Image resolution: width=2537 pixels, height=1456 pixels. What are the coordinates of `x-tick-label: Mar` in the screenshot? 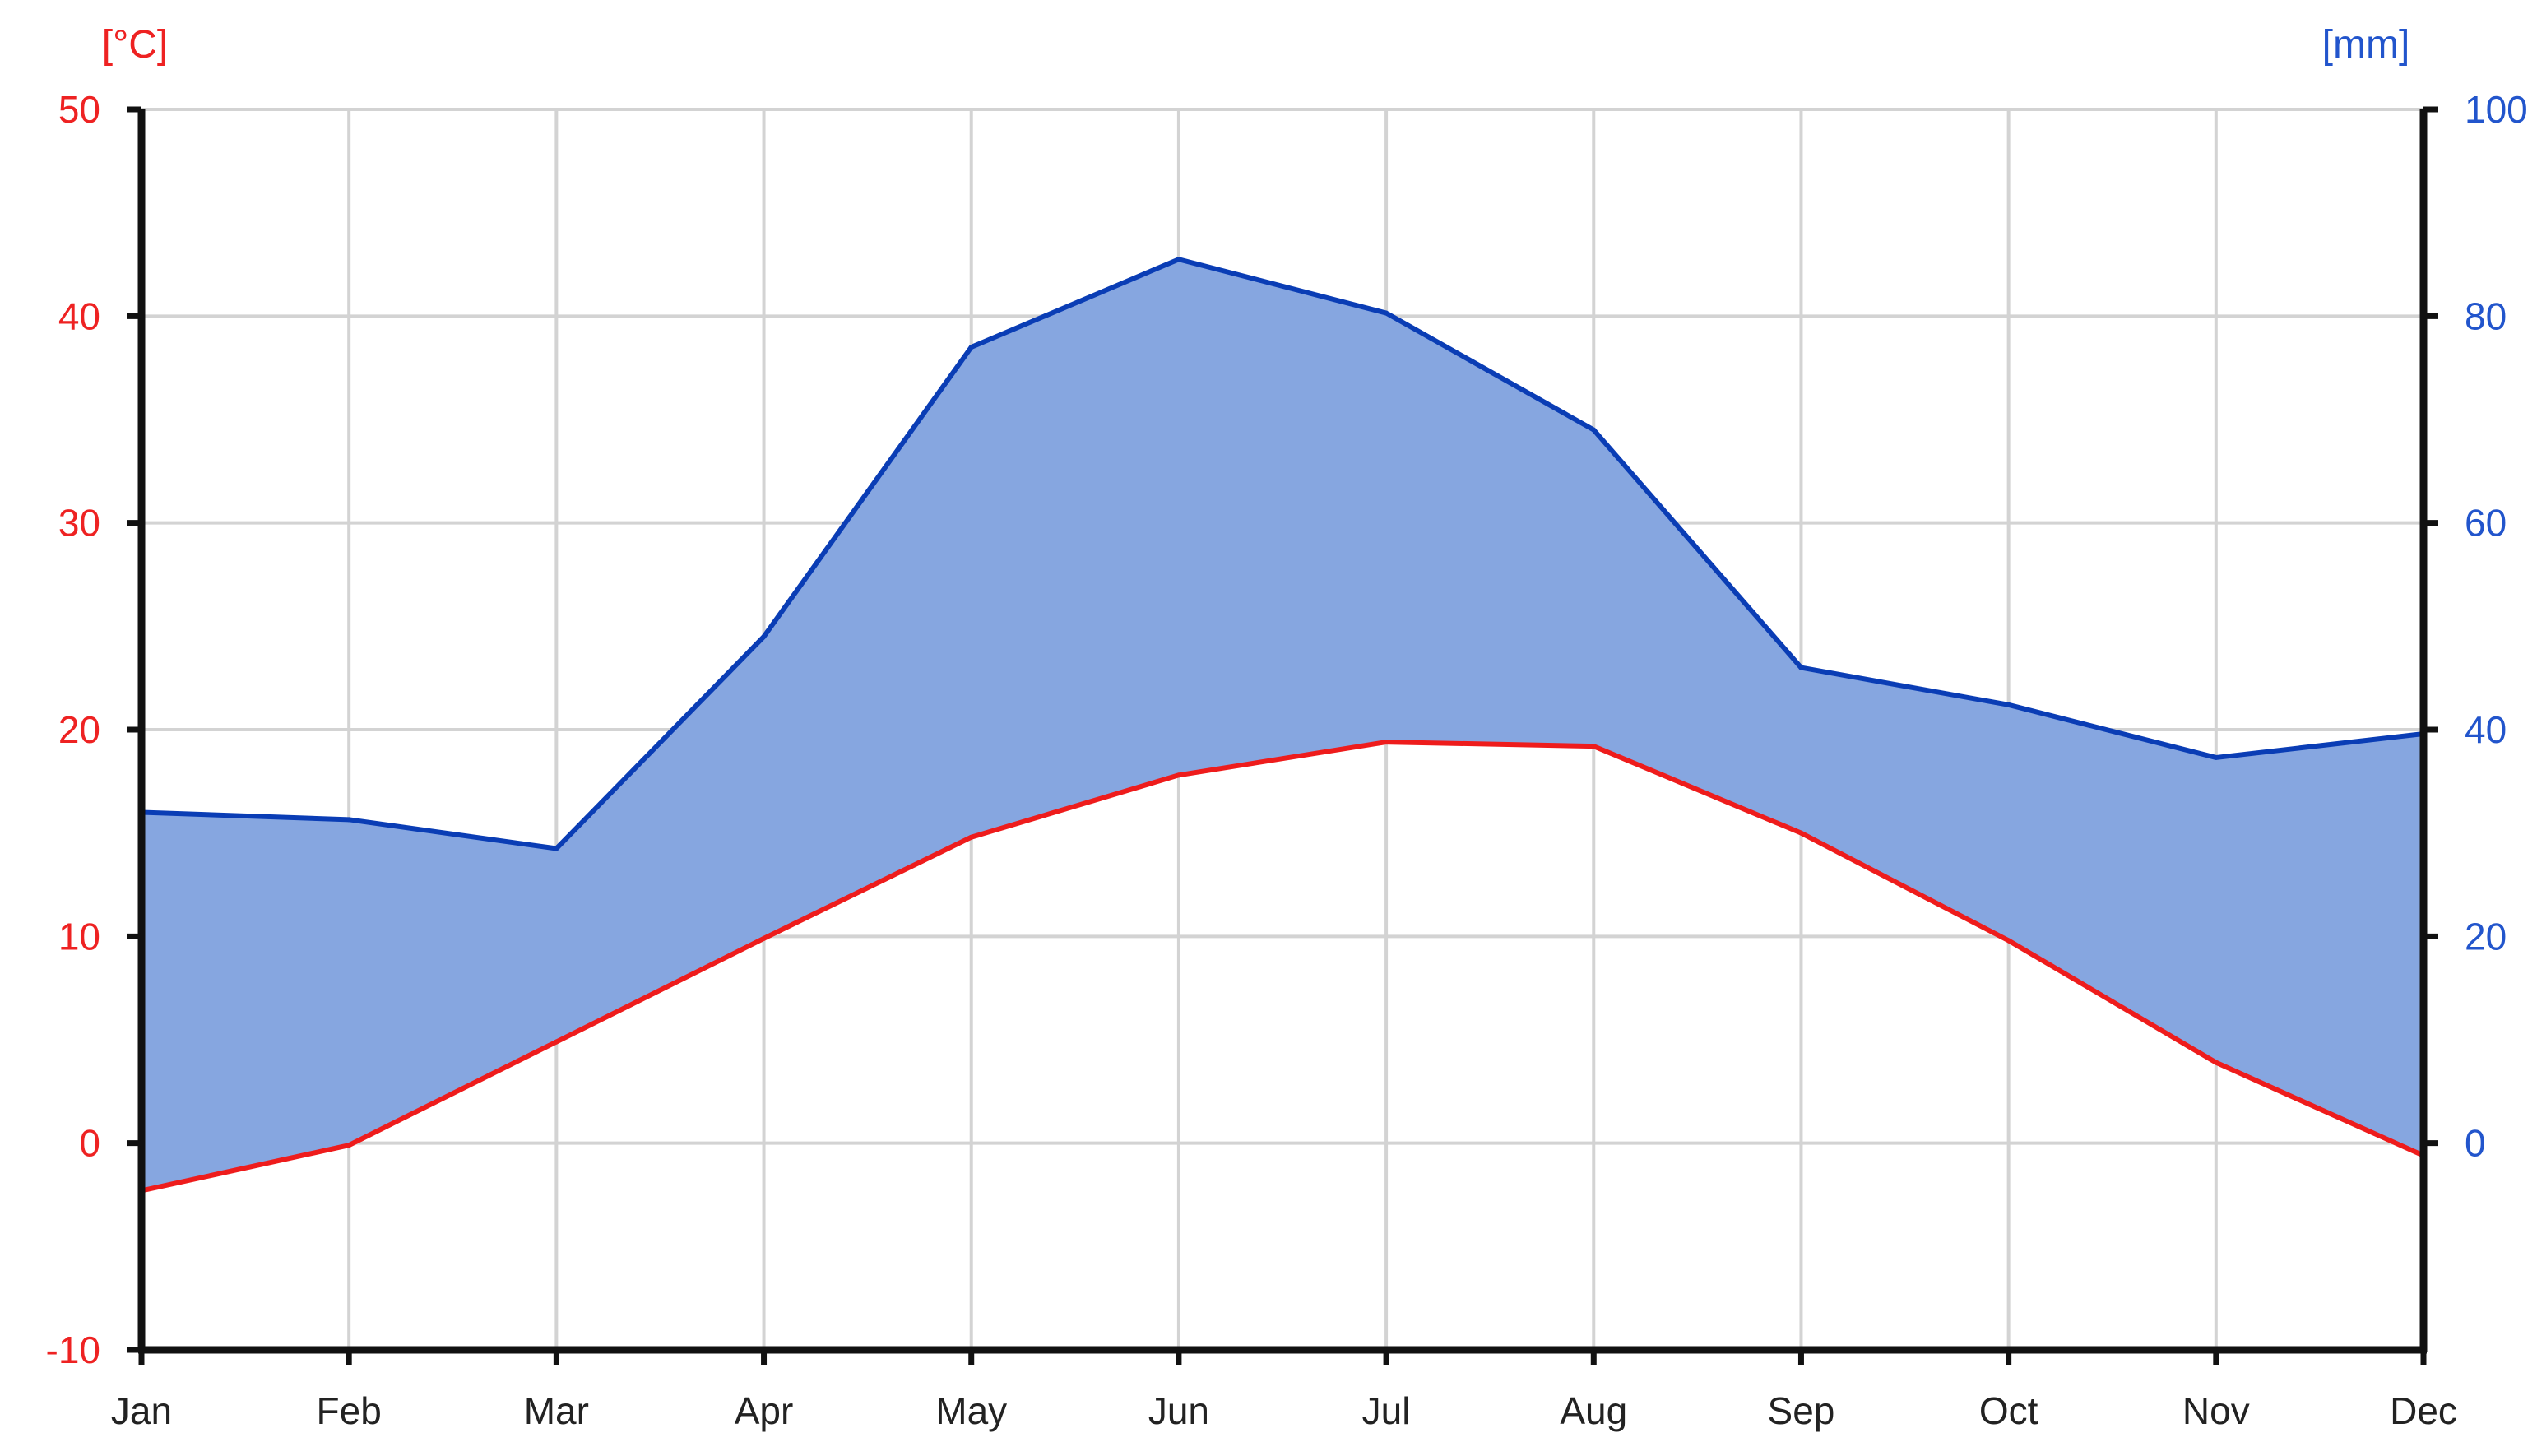 It's located at (556, 1410).